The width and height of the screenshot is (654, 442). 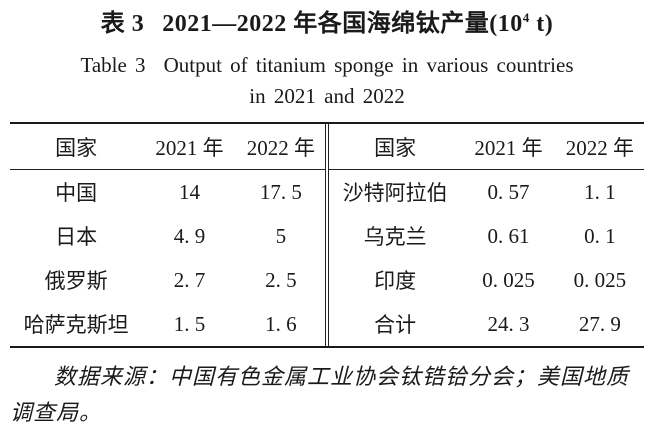 What do you see at coordinates (508, 279) in the screenshot?
I see `cell-2021: 0. 025` at bounding box center [508, 279].